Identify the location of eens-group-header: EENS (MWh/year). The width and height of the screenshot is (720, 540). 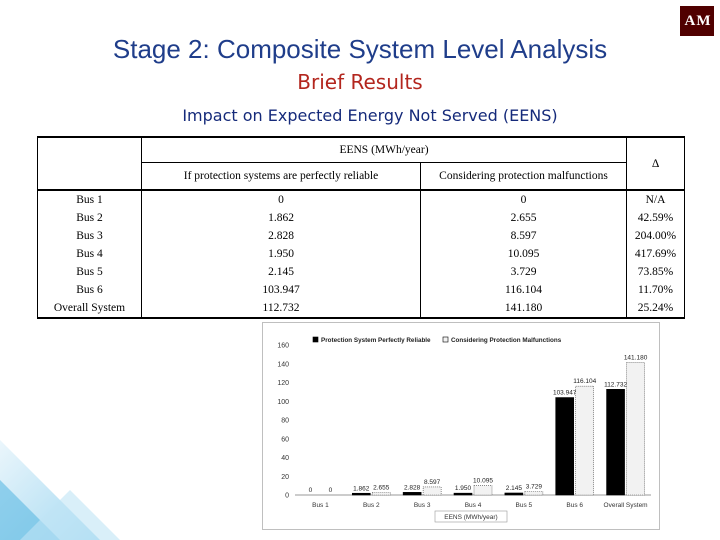
(384, 149).